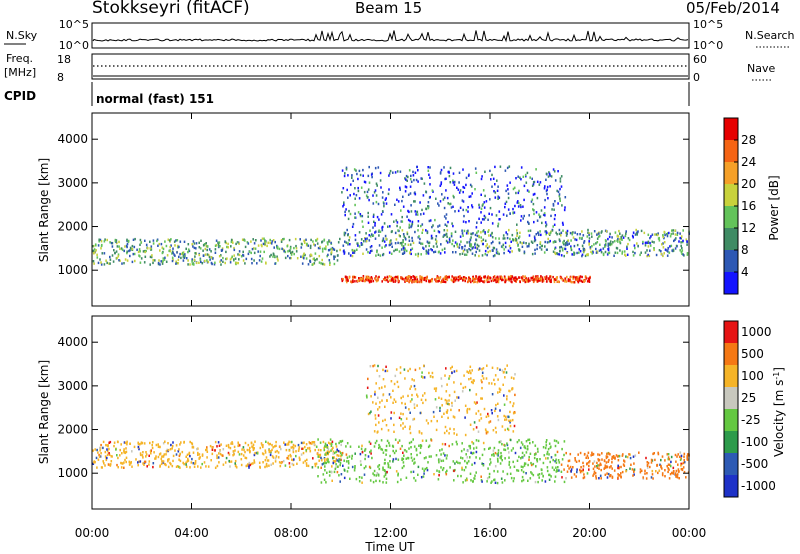  What do you see at coordinates (389, 547) in the screenshot?
I see `time-axis-title: Time UT` at bounding box center [389, 547].